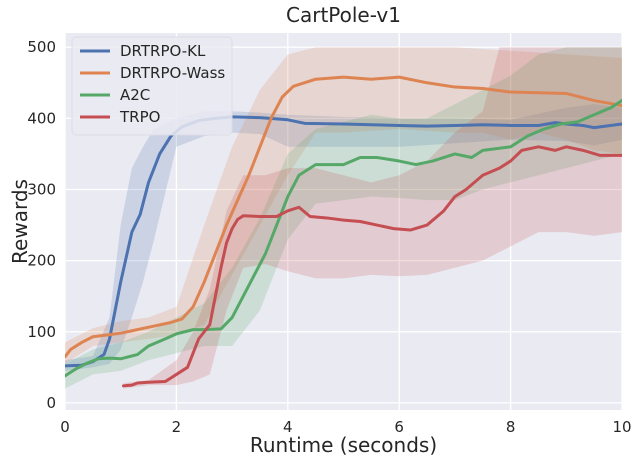 This screenshot has width=638, height=462. I want to click on x-tick-label: 4, so click(288, 427).